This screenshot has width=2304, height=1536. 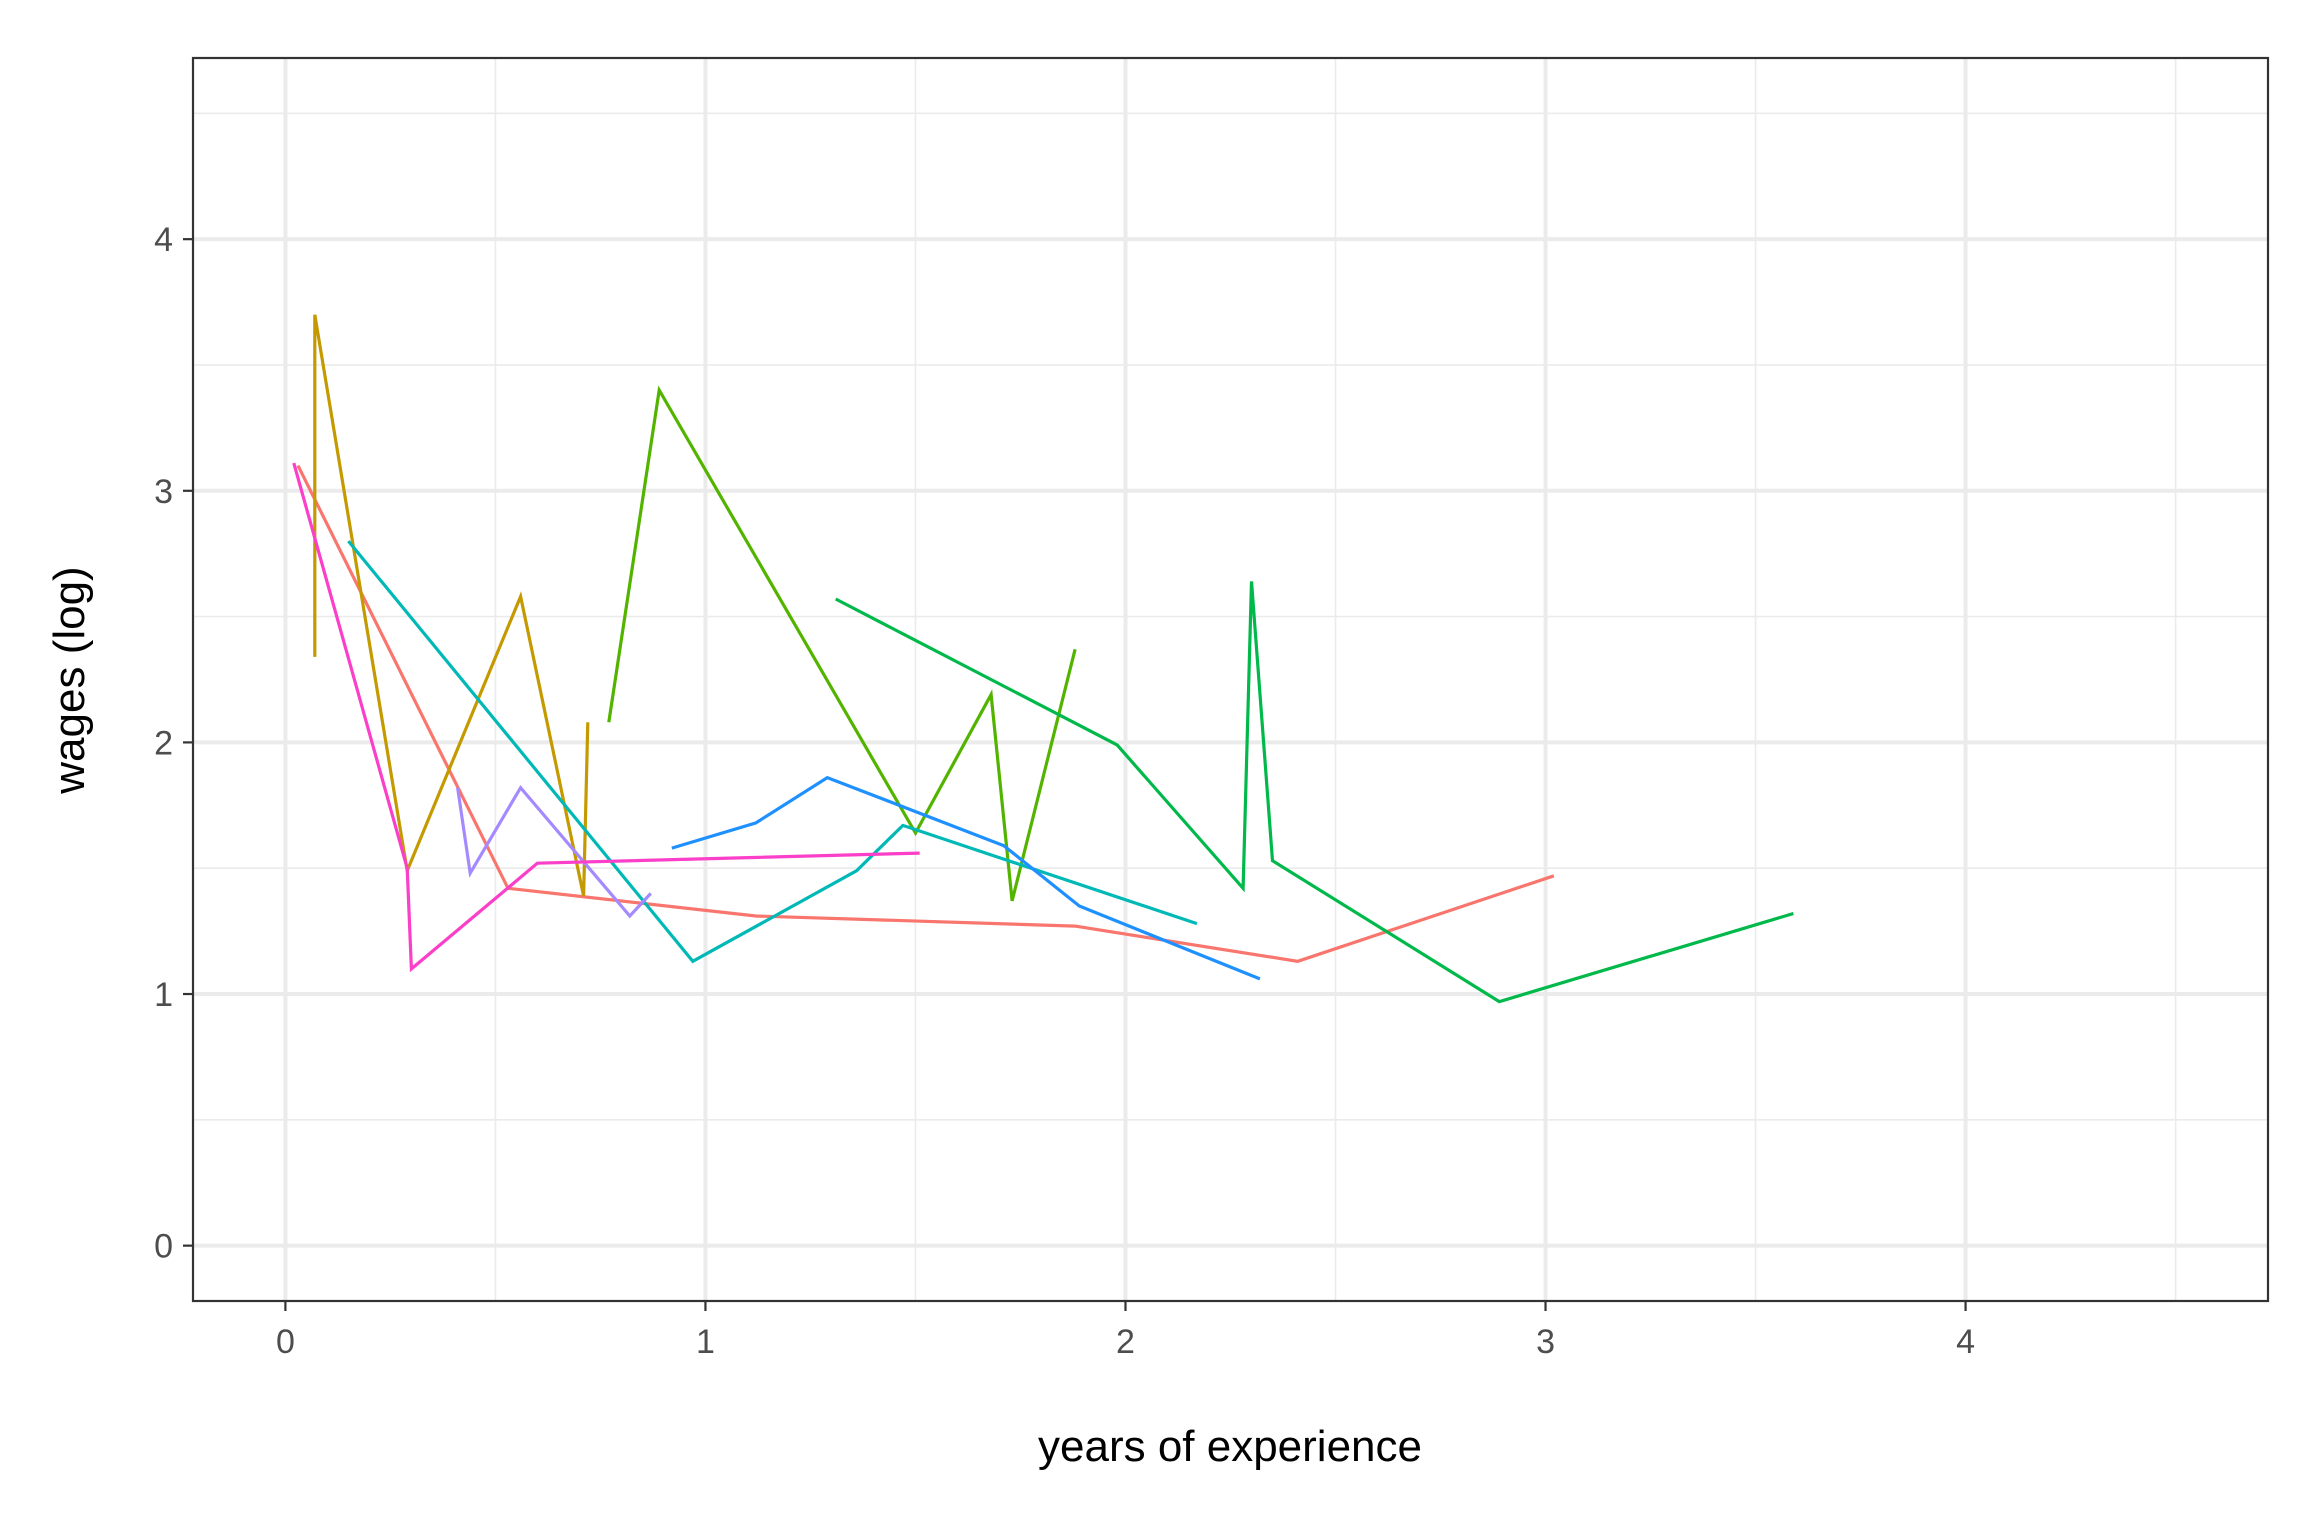 I want to click on y-axis-title: wages (log), so click(x=69, y=680).